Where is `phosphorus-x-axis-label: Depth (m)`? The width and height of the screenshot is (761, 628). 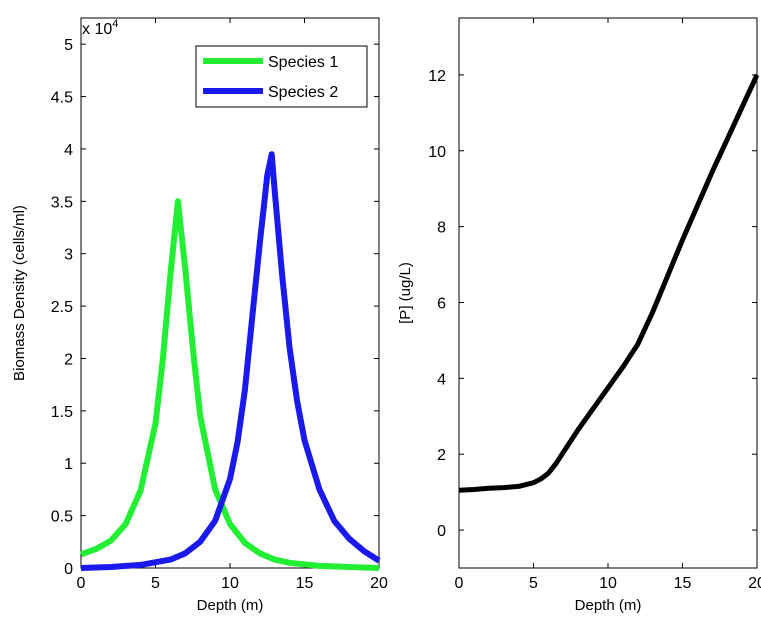
phosphorus-x-axis-label: Depth (m) is located at coordinates (608, 605).